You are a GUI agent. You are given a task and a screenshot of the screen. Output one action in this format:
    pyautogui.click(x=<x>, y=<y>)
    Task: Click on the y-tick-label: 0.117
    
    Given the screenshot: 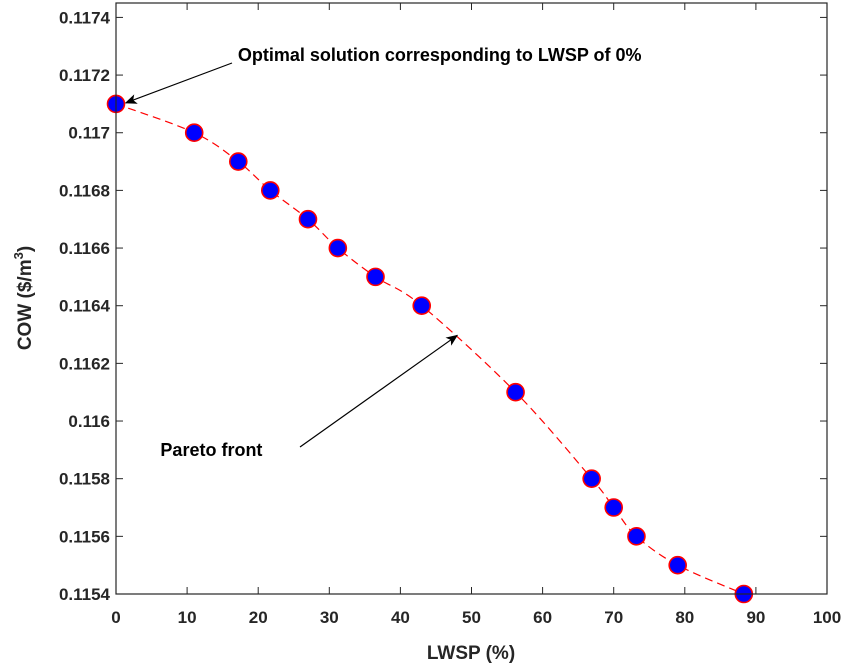 What is the action you would take?
    pyautogui.click(x=89, y=133)
    